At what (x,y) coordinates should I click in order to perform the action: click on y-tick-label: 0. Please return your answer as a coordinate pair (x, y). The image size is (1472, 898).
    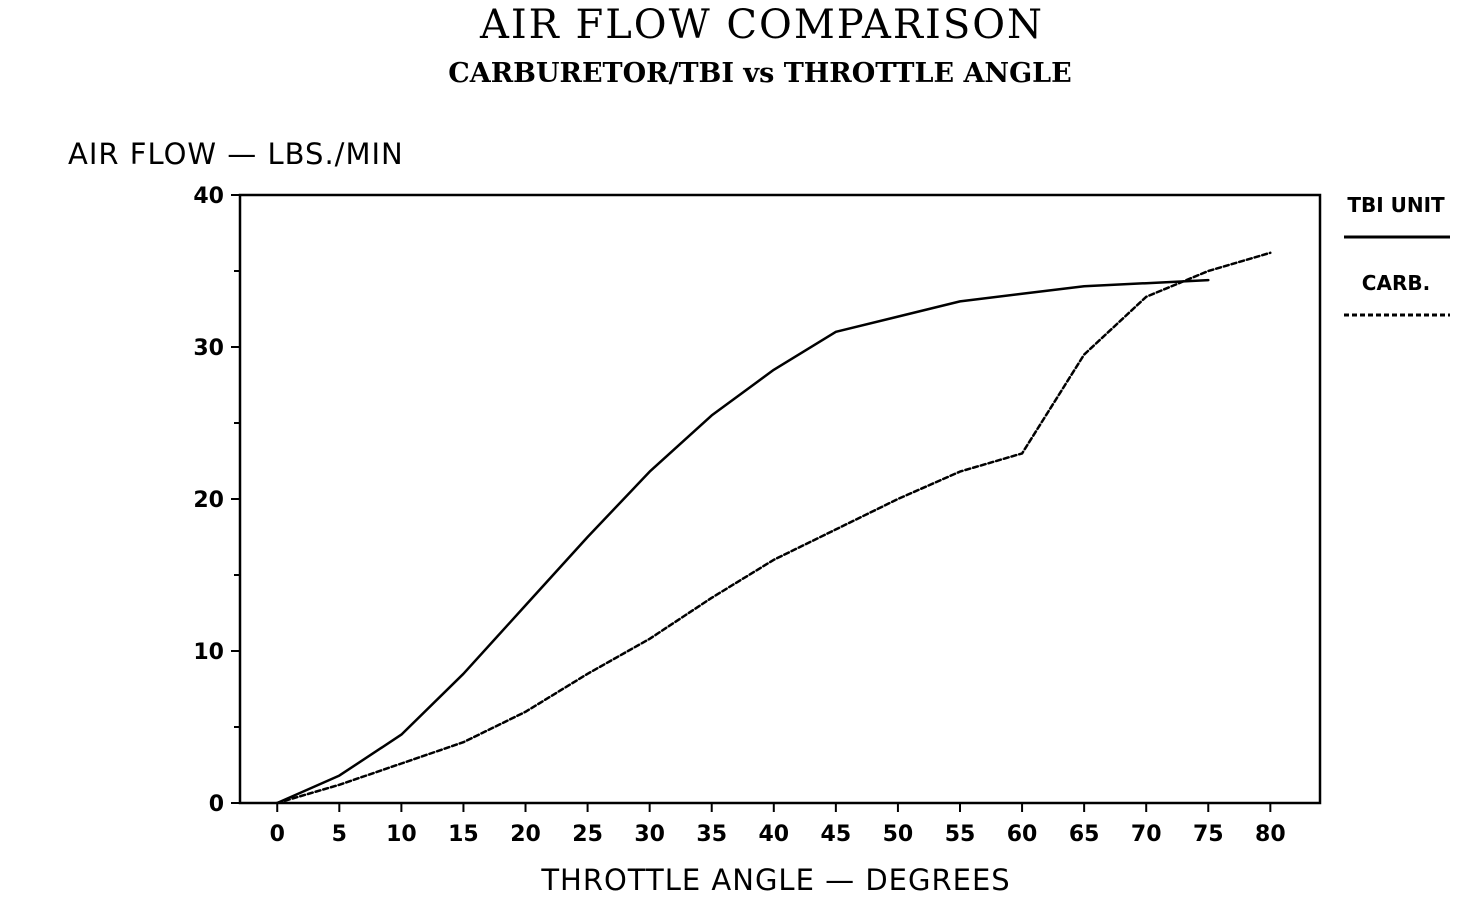
    Looking at the image, I should click on (216, 804).